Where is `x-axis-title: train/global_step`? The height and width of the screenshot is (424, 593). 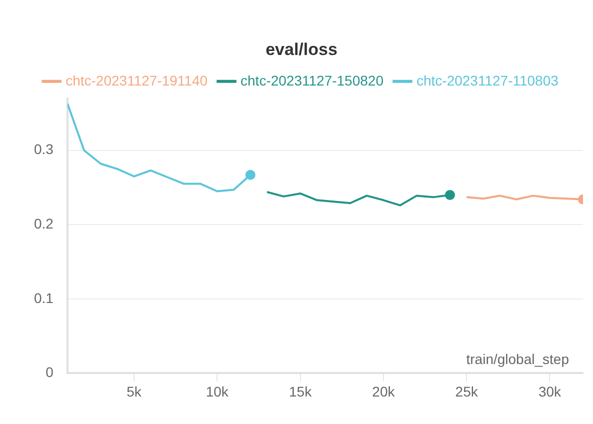 x-axis-title: train/global_step is located at coordinates (518, 359).